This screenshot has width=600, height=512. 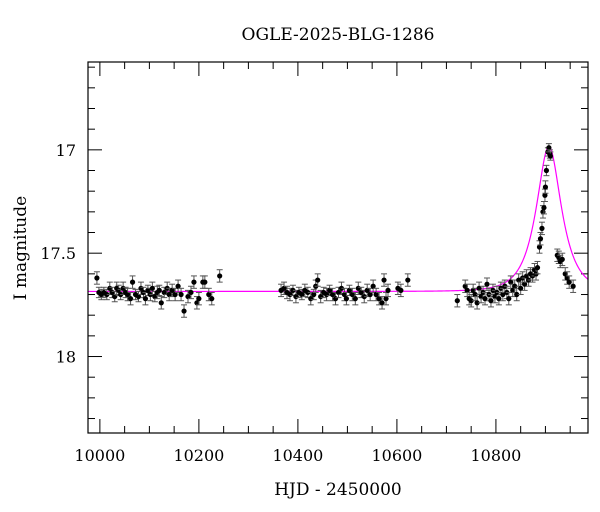 I want to click on y-tick-label: 18, so click(x=66, y=357).